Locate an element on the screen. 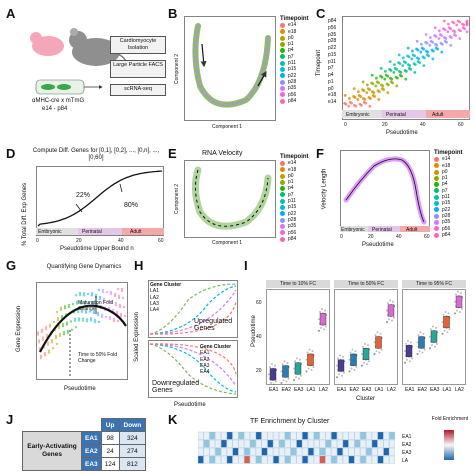 The image size is (474, 474). legend-row-p35: p35 is located at coordinates (294, 88).